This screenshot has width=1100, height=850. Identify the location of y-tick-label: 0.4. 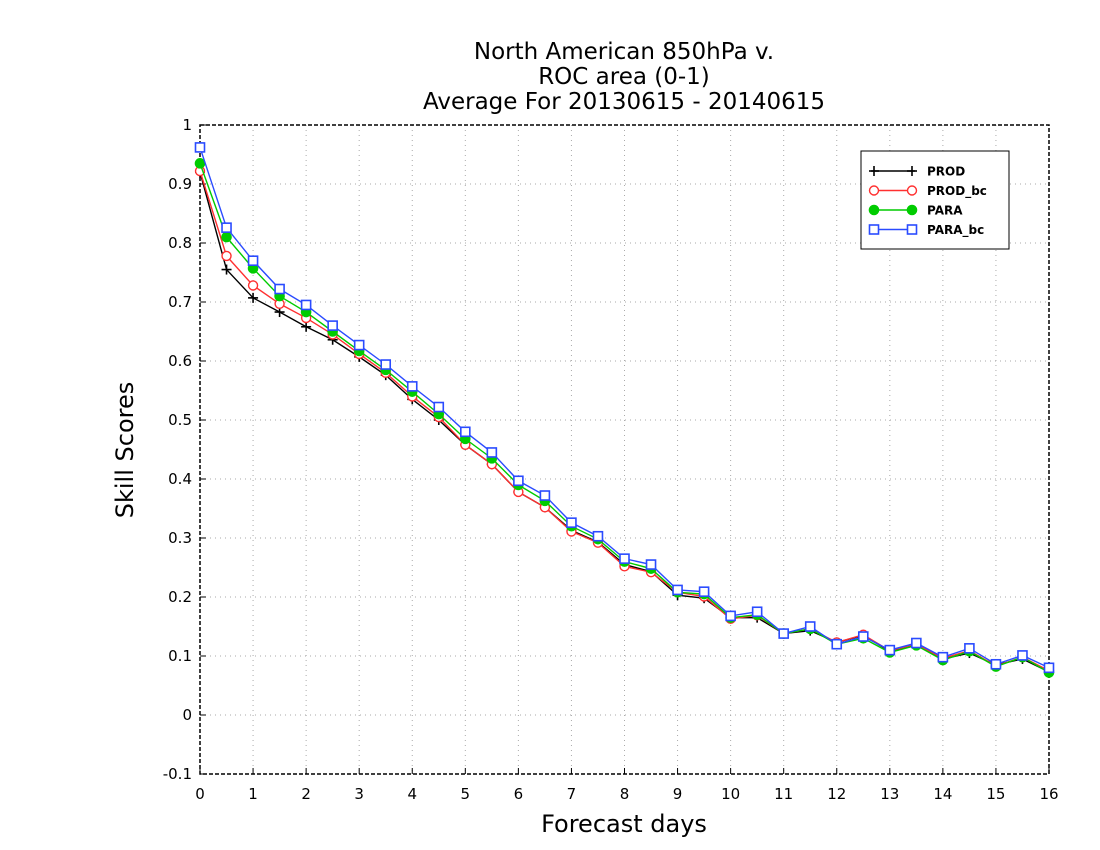
(180, 479).